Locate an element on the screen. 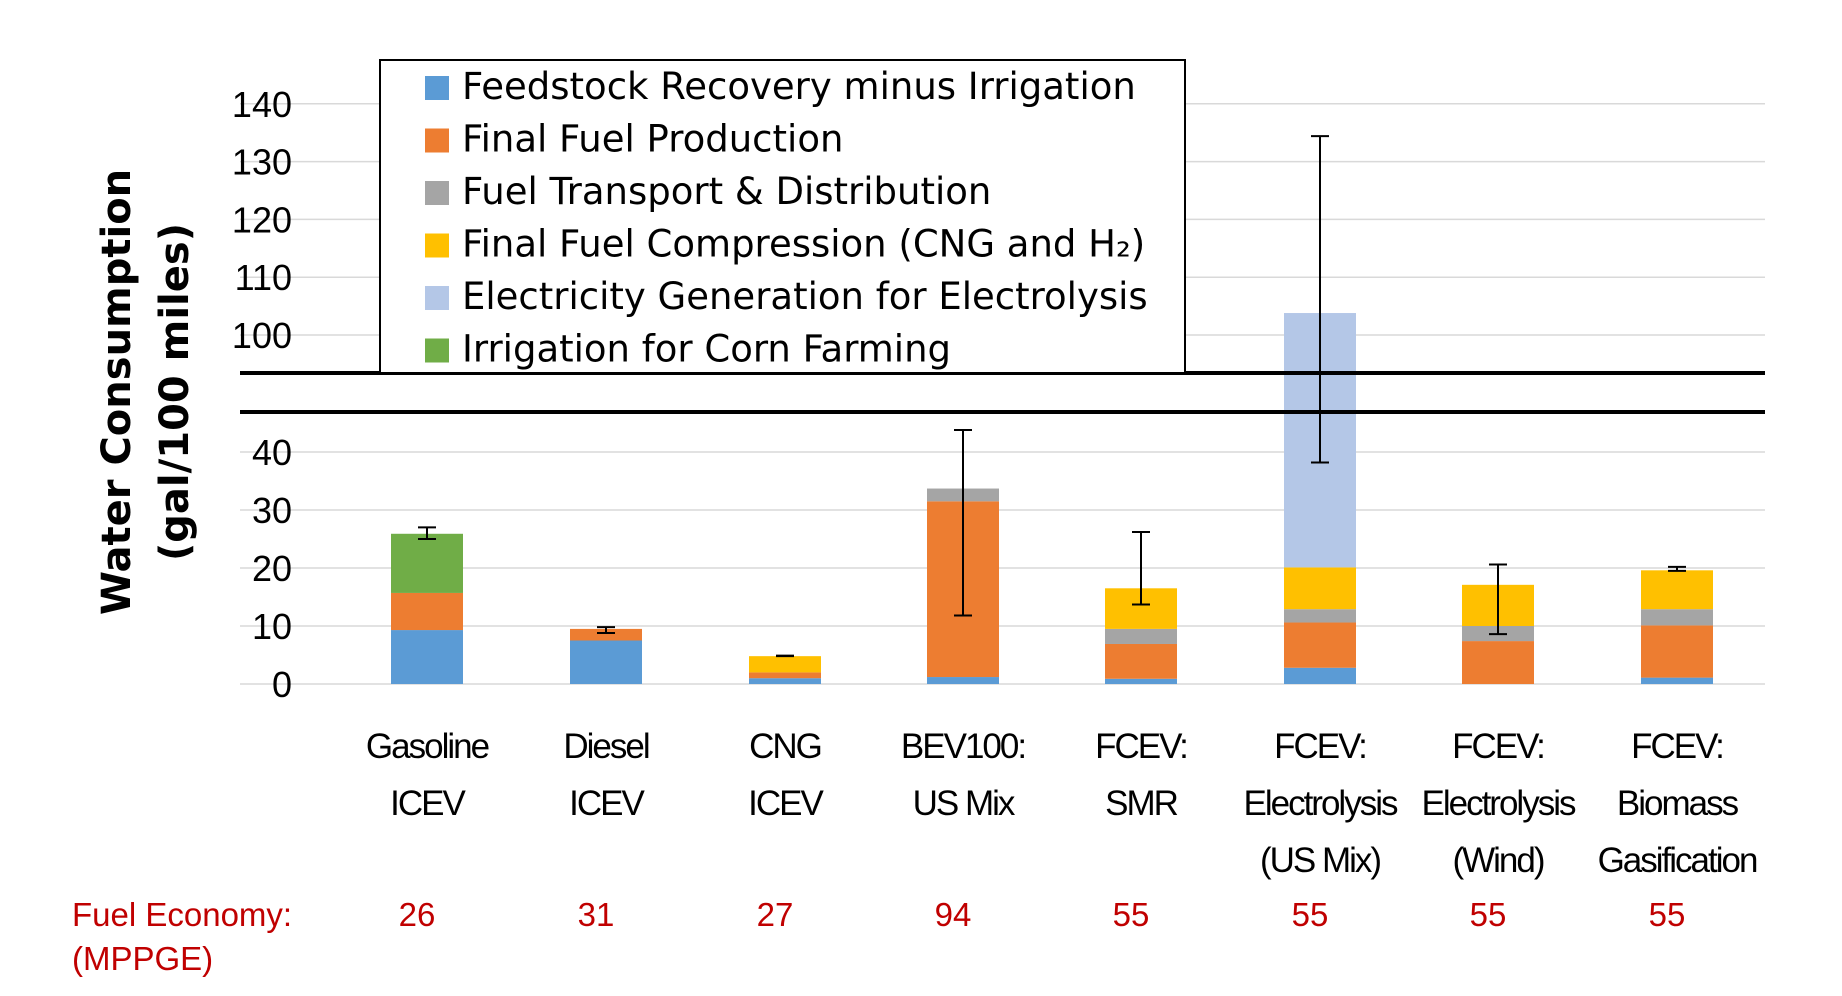  fuel-economy-value: 27 is located at coordinates (775, 914).